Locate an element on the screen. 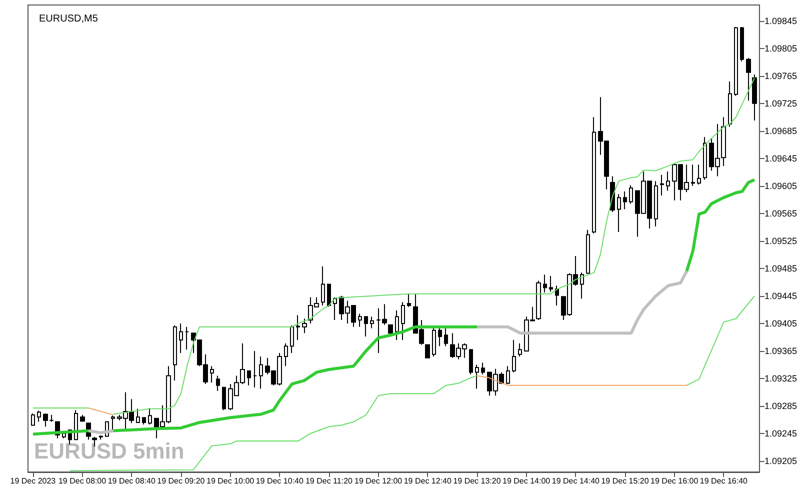 This screenshot has width=800, height=490. x-tick-label: 19 Dec 13:20 is located at coordinates (477, 481).